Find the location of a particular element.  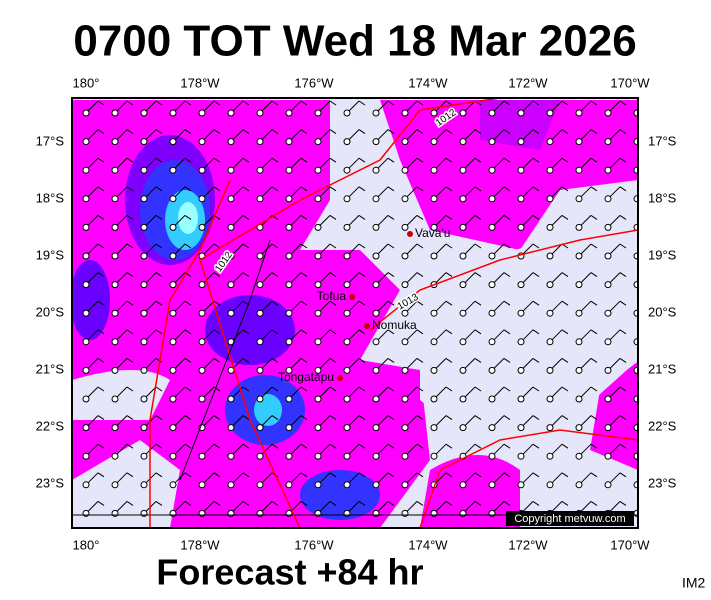

place-marker is located at coordinates (352, 297).